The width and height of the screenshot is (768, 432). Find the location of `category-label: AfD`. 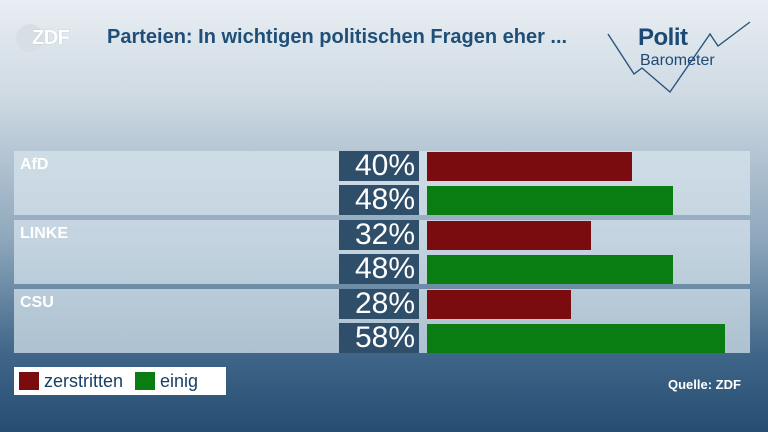

category-label: AfD is located at coordinates (34, 164).